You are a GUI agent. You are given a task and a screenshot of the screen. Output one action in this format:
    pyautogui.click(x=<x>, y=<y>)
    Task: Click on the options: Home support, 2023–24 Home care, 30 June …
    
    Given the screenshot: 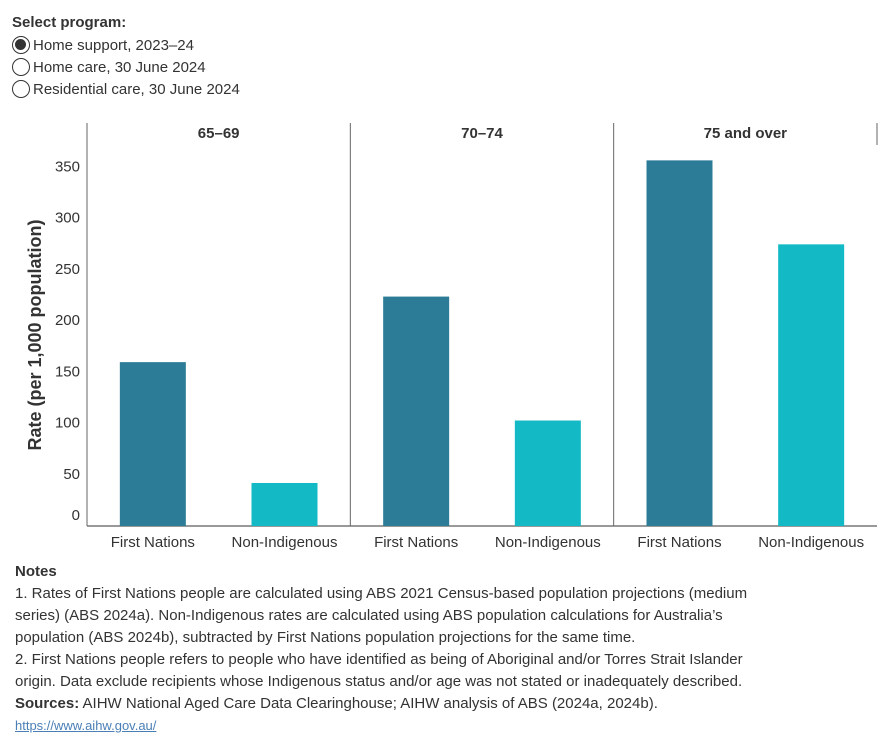 What is the action you would take?
    pyautogui.click(x=126, y=67)
    